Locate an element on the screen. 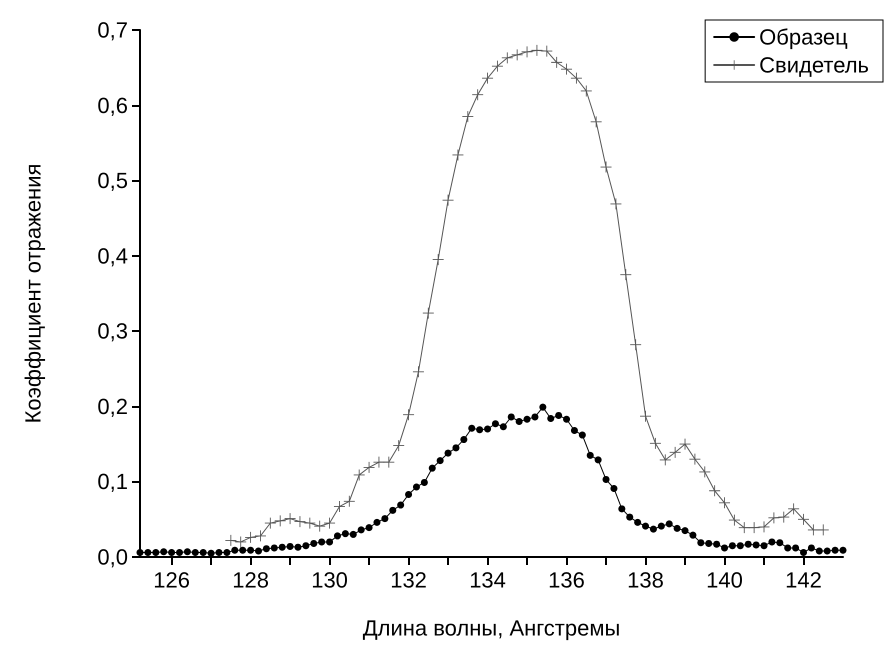 The height and width of the screenshot is (657, 895). x-tick-label: 140 is located at coordinates (724, 580).